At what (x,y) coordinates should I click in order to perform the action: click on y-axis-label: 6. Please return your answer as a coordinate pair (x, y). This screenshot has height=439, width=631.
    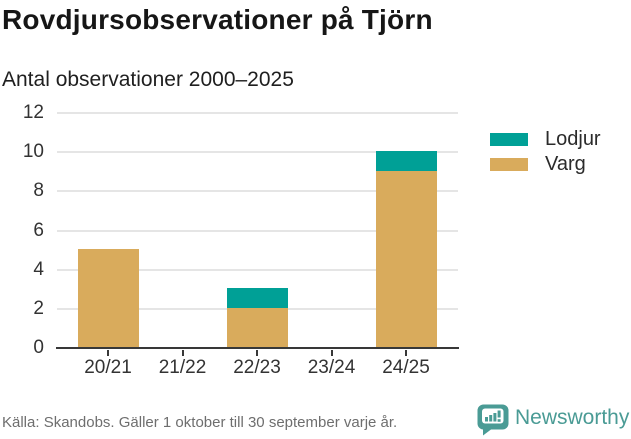
    Looking at the image, I should click on (38, 230).